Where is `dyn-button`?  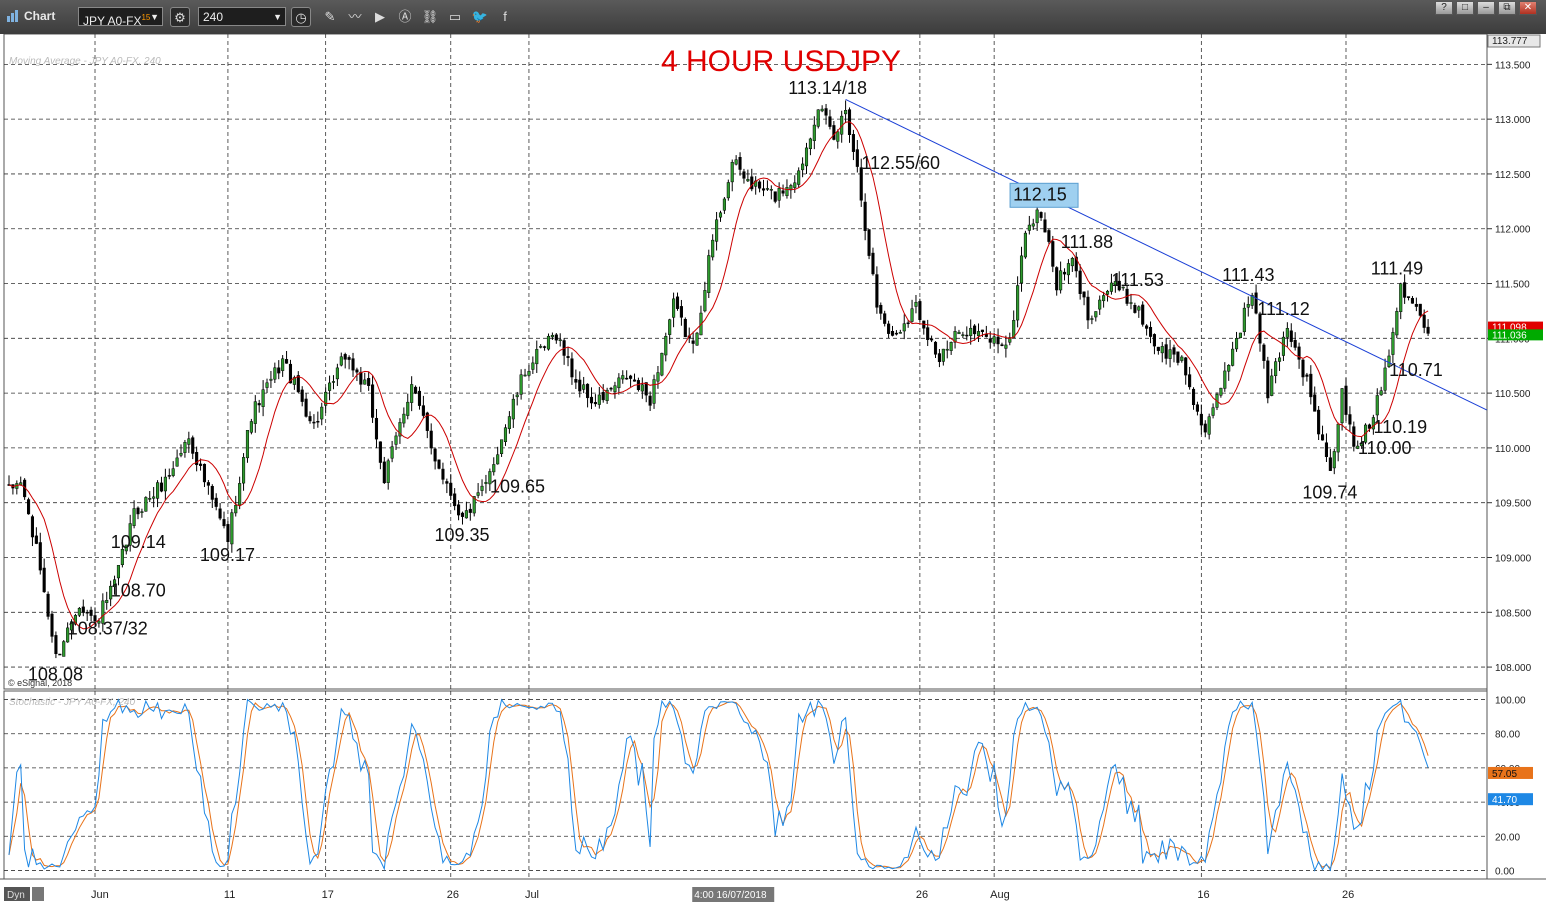 dyn-button is located at coordinates (17, 894).